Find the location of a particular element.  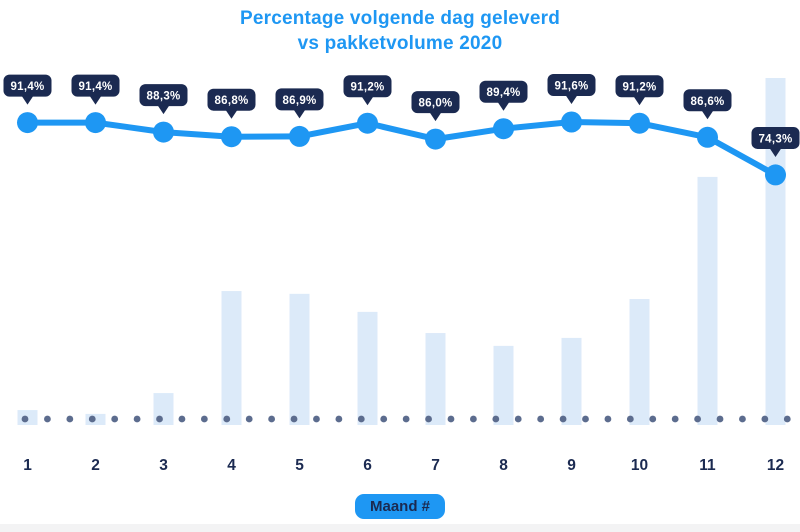

value-badge-month-7: 86,0% is located at coordinates (435, 106).